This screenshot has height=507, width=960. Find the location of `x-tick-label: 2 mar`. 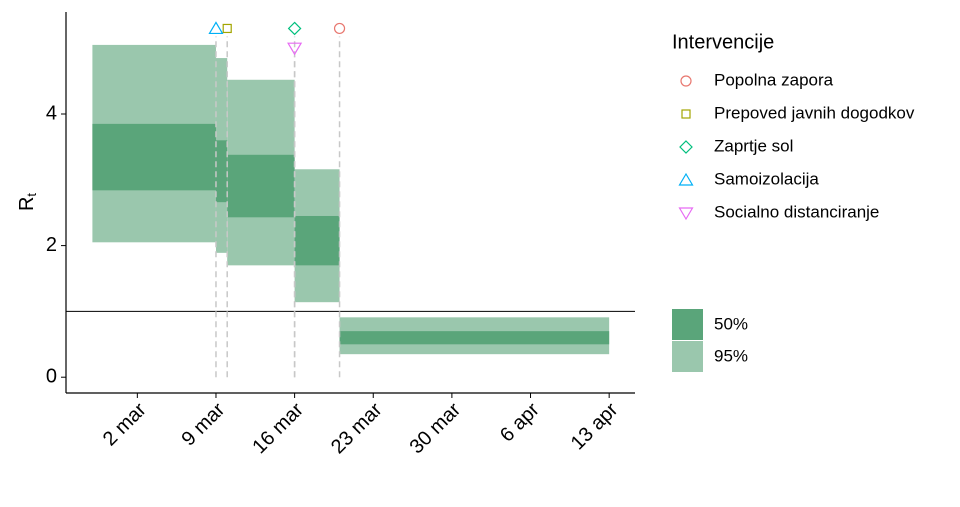

x-tick-label: 2 mar is located at coordinates (125, 424).